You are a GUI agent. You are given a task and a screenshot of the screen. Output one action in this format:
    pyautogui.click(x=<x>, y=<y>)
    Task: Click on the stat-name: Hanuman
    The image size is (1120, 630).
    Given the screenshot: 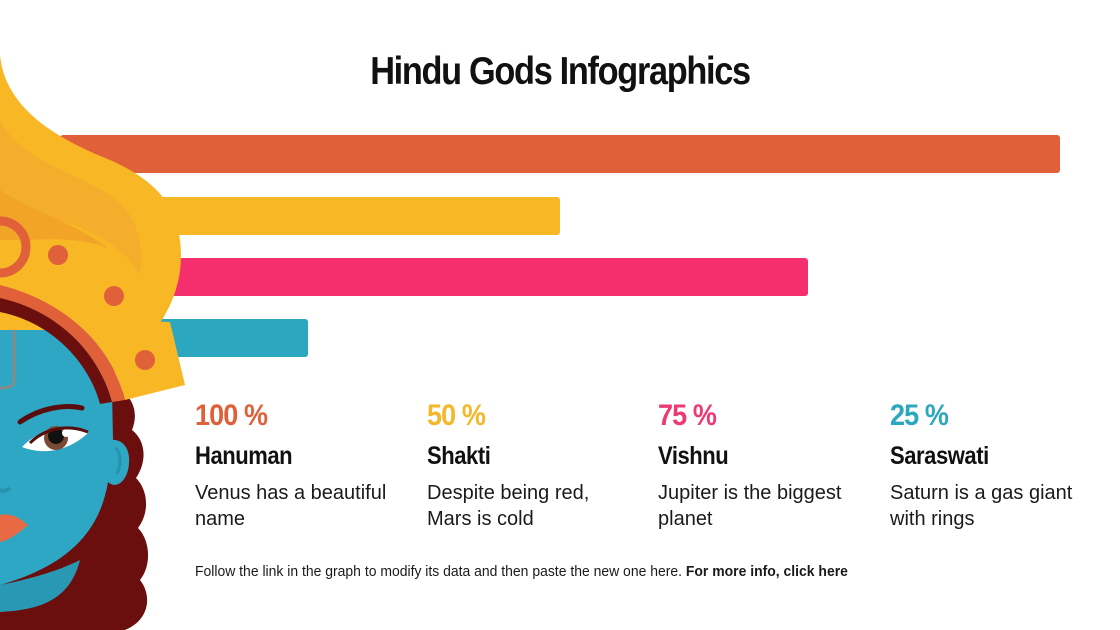 What is the action you would take?
    pyautogui.click(x=244, y=456)
    